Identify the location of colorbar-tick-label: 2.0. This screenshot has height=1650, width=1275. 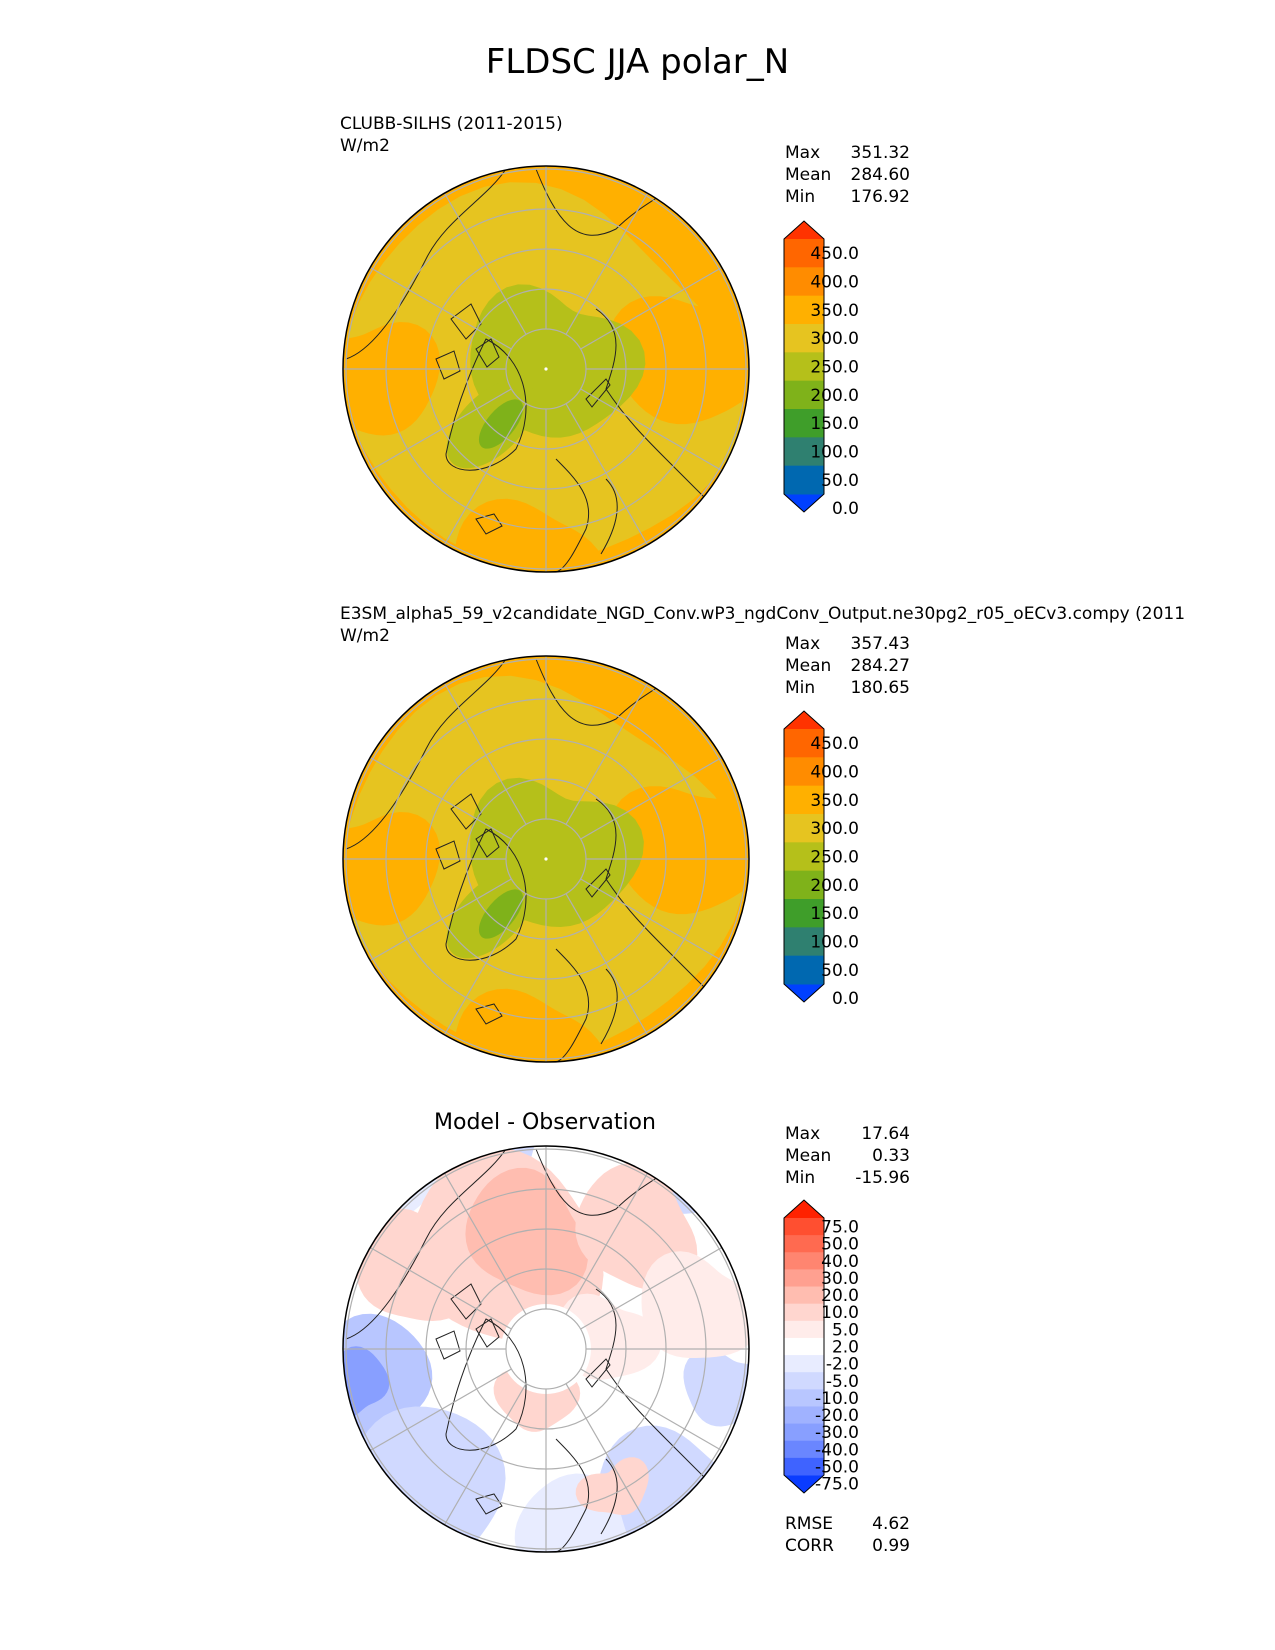
(845, 1348).